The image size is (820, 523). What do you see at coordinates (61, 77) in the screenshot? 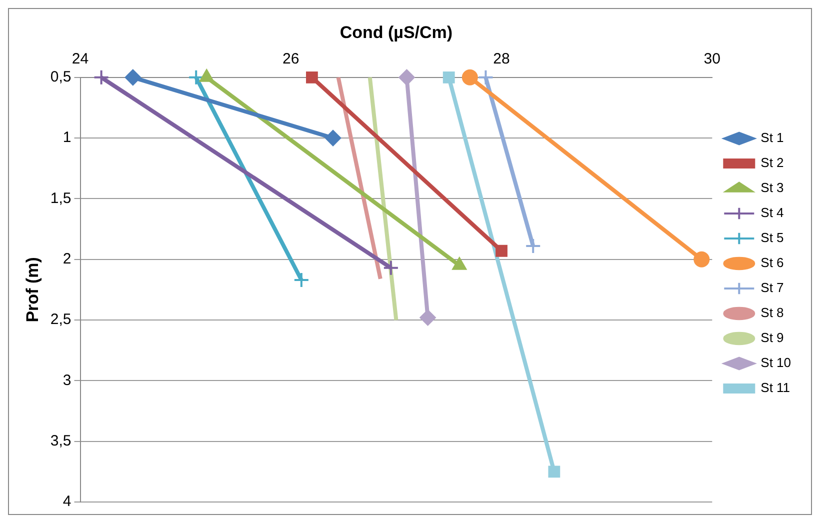
I see `y-tick-label: 0,5` at bounding box center [61, 77].